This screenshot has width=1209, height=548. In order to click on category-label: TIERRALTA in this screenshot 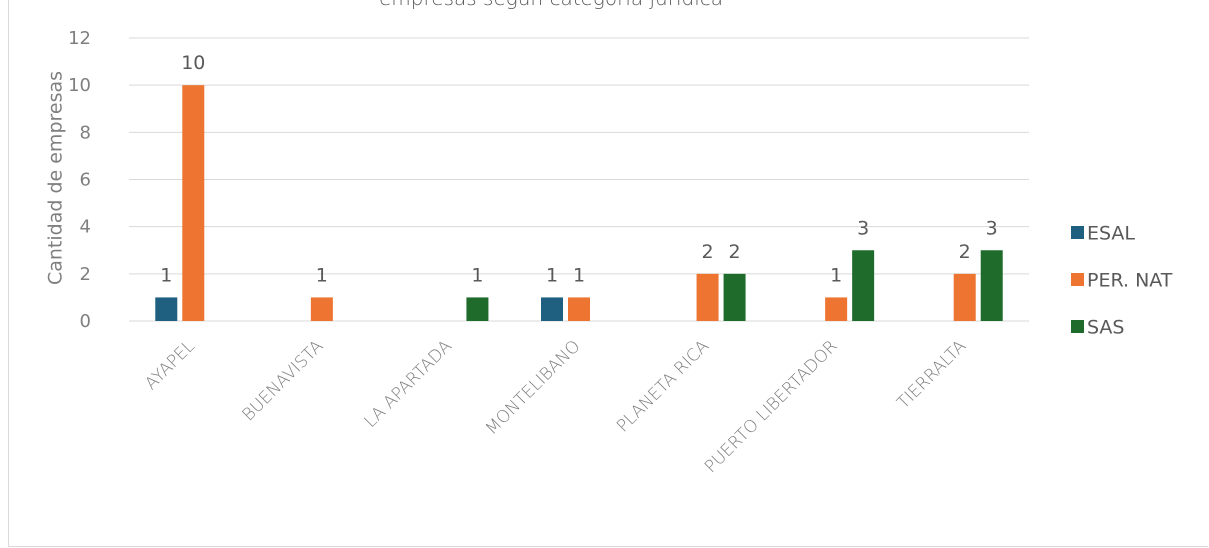, I will do `click(932, 374)`.